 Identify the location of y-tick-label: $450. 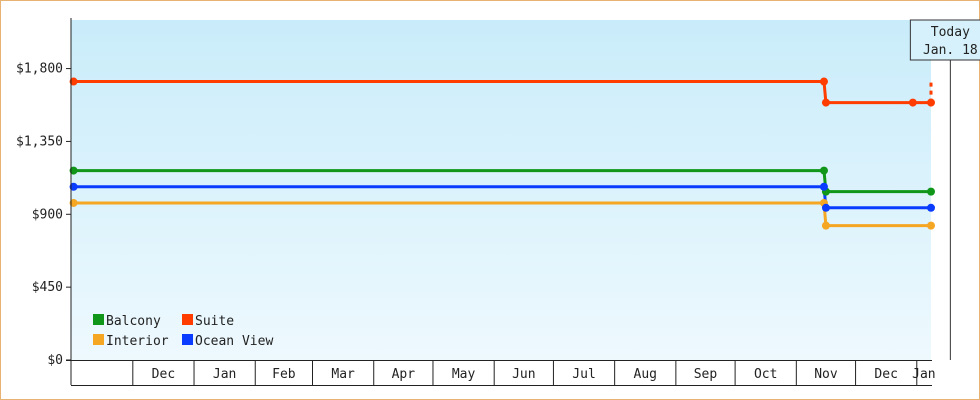
(47, 287).